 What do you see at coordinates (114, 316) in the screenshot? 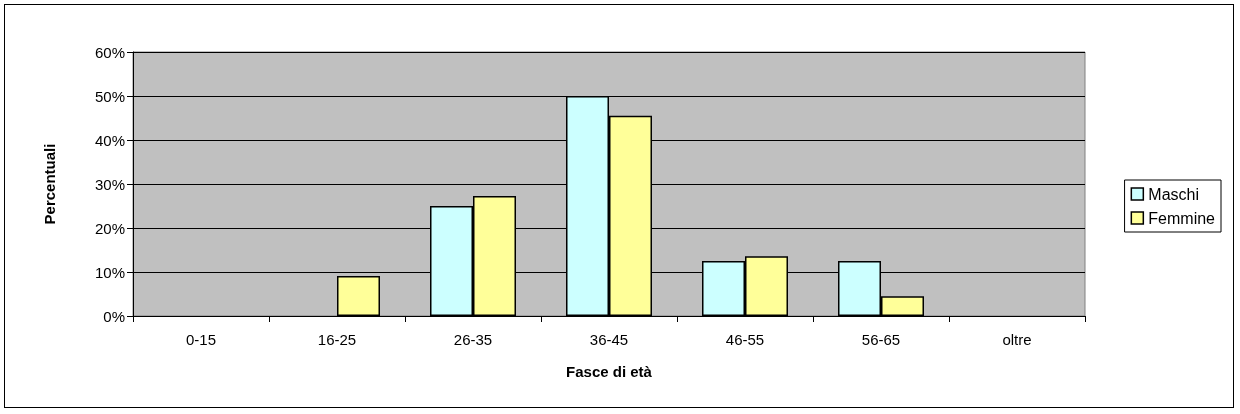
I see `y-tick-label: 0%` at bounding box center [114, 316].